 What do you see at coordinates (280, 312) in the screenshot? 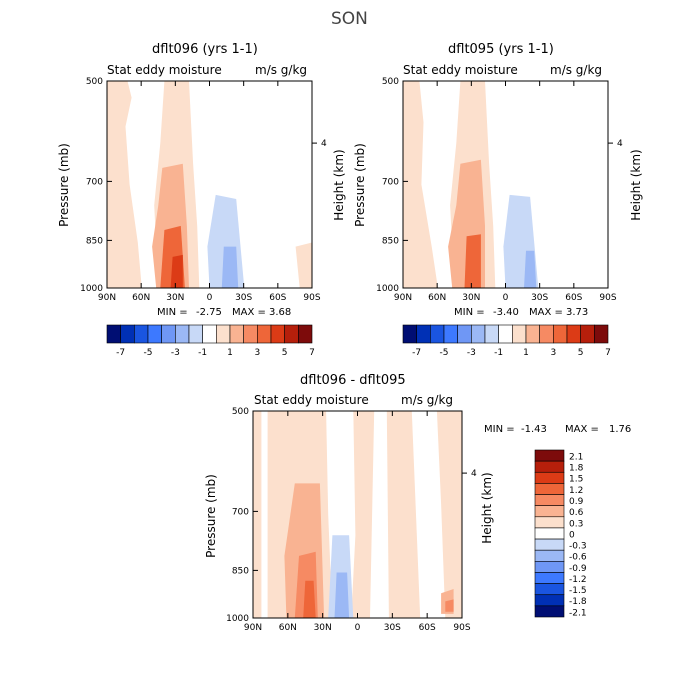
I see `max-value: 3.68` at bounding box center [280, 312].